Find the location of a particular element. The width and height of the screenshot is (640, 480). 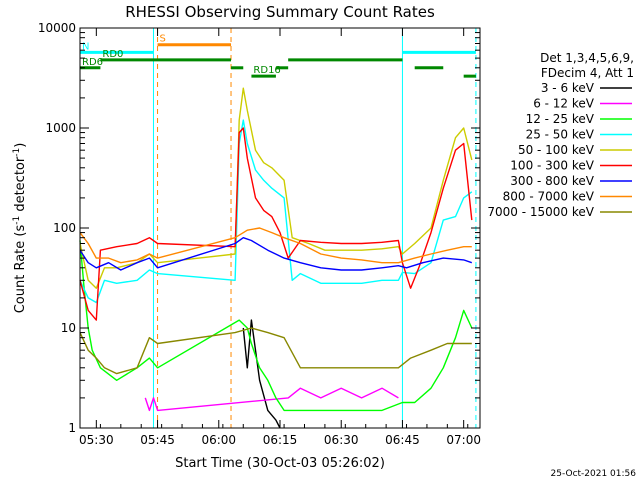

y-tick-label: 1 is located at coordinates (72, 428).